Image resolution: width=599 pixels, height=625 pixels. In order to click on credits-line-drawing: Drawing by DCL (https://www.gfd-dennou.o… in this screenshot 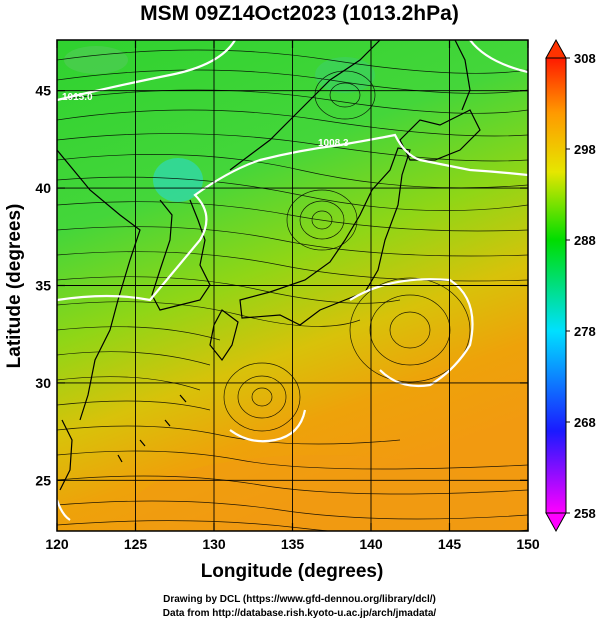, I will do `click(299, 599)`.